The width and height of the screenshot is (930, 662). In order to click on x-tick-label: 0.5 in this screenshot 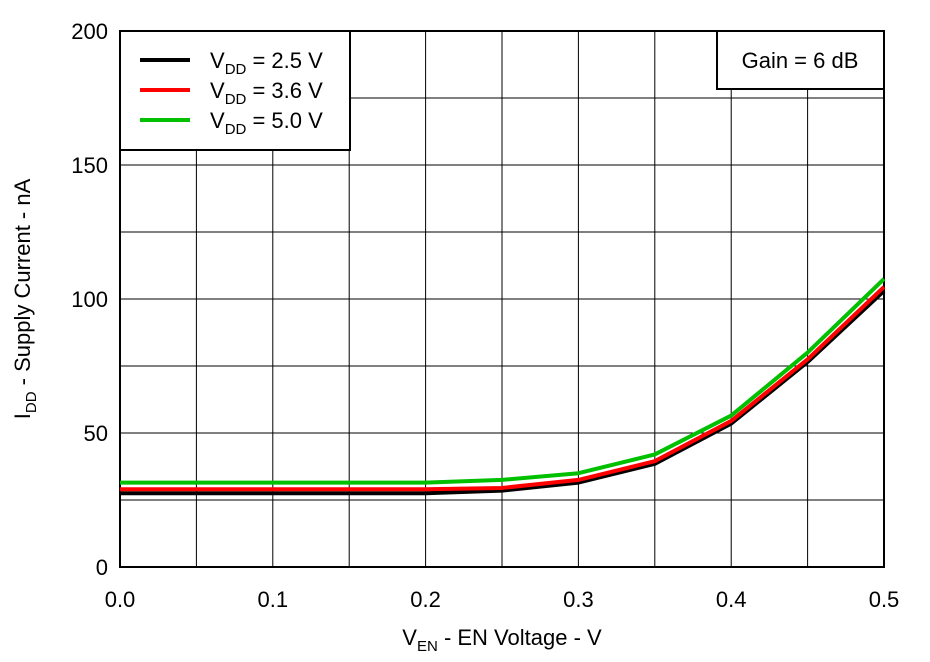, I will do `click(884, 599)`.